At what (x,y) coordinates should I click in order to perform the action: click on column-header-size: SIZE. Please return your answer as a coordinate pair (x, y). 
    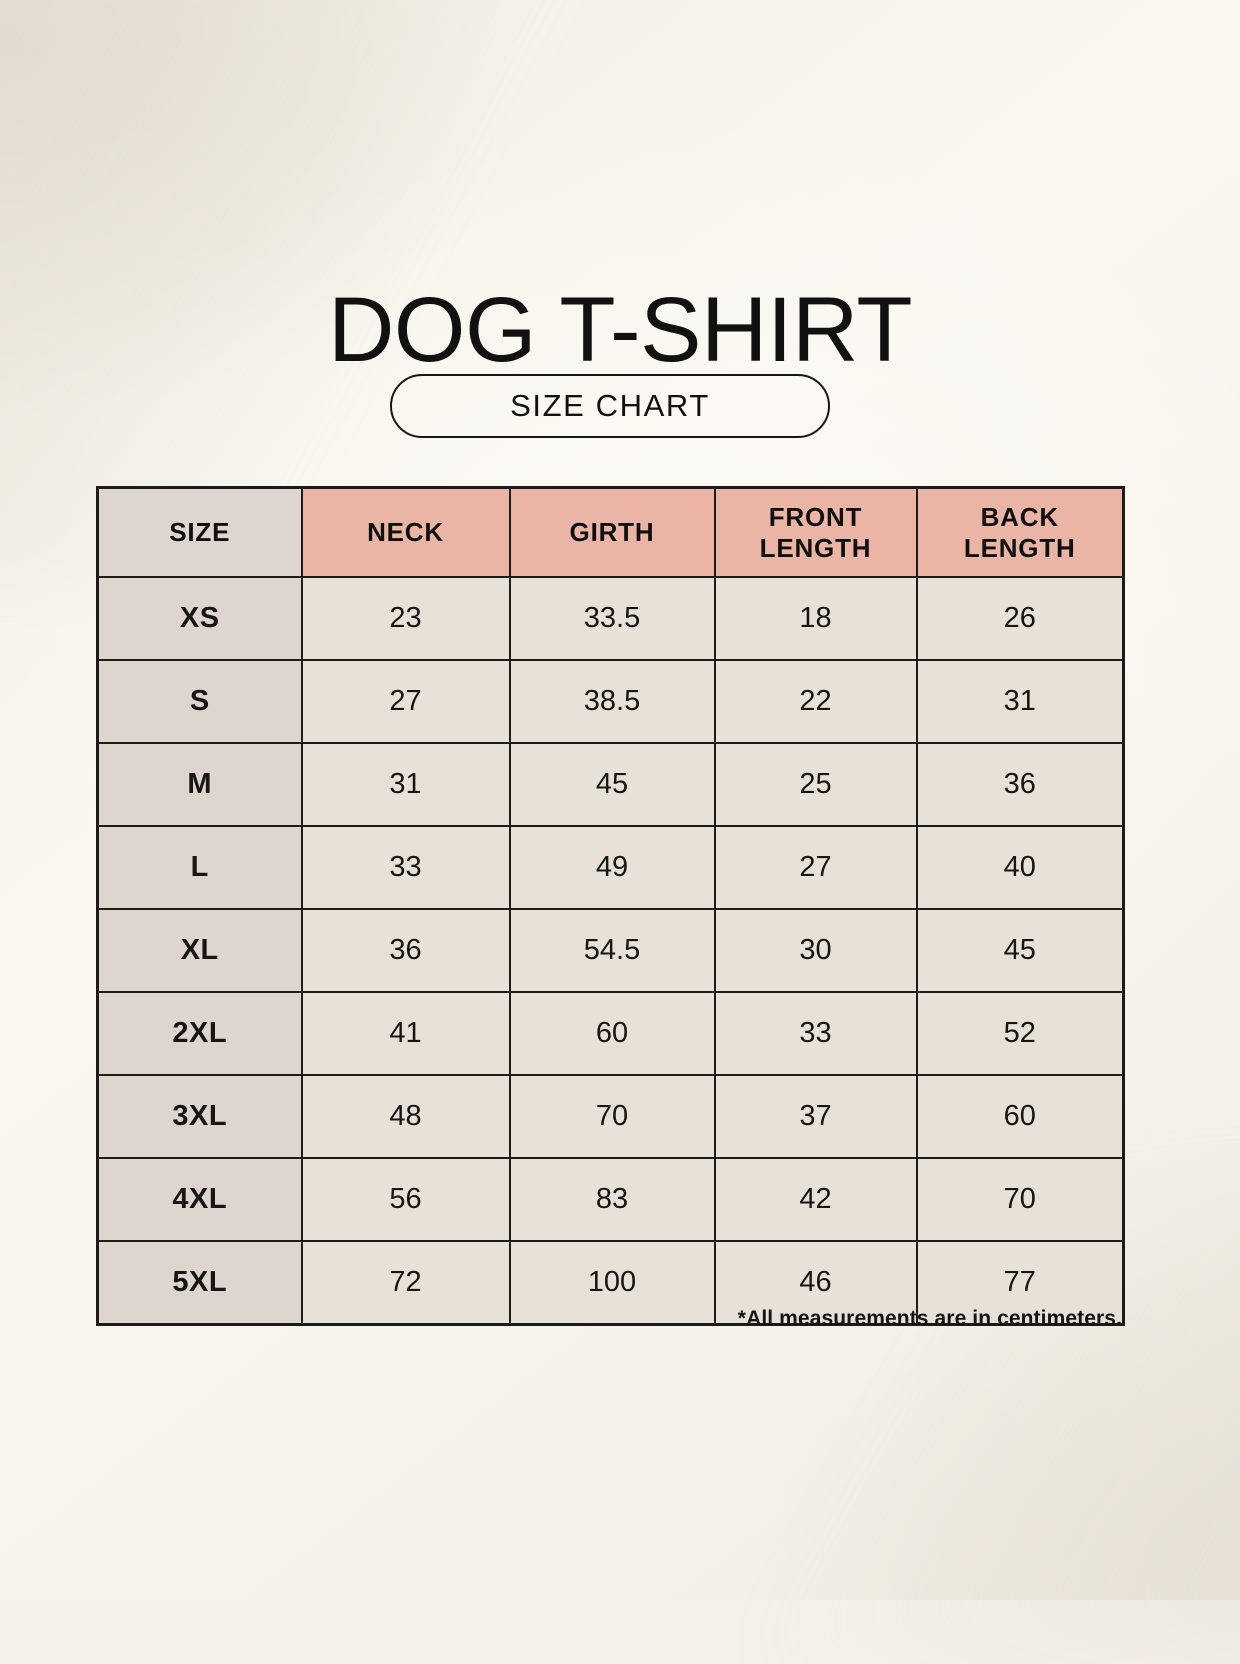
    Looking at the image, I should click on (199, 532).